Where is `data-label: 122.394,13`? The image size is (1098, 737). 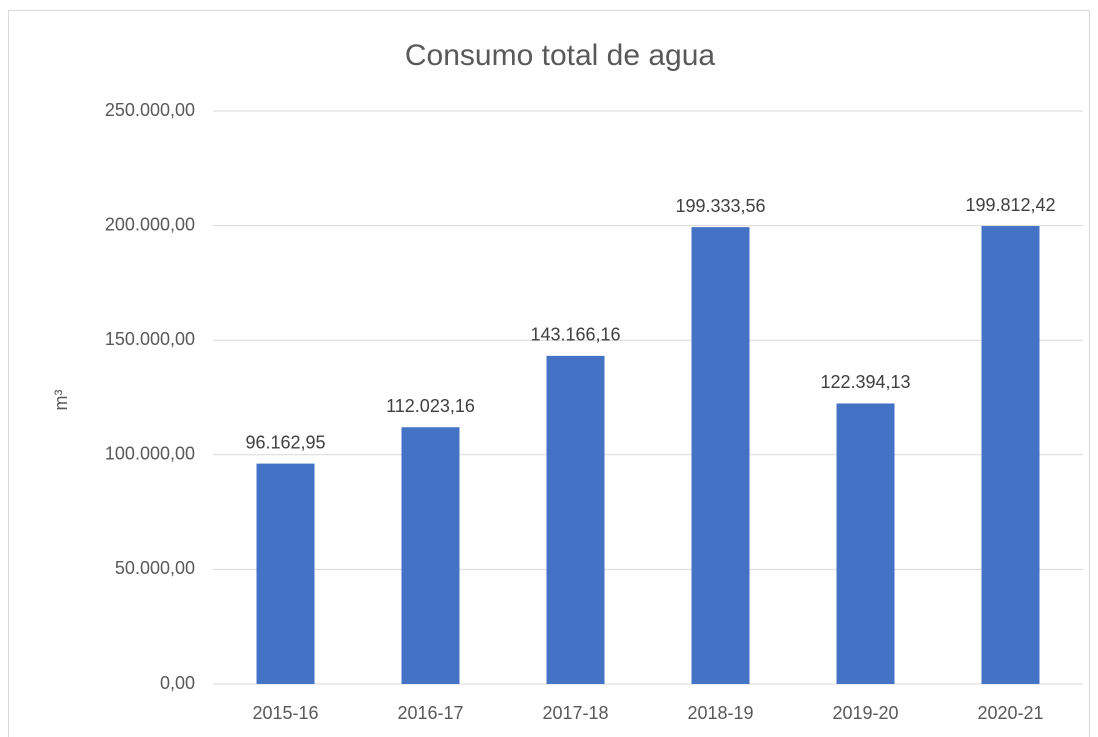
data-label: 122.394,13 is located at coordinates (865, 382).